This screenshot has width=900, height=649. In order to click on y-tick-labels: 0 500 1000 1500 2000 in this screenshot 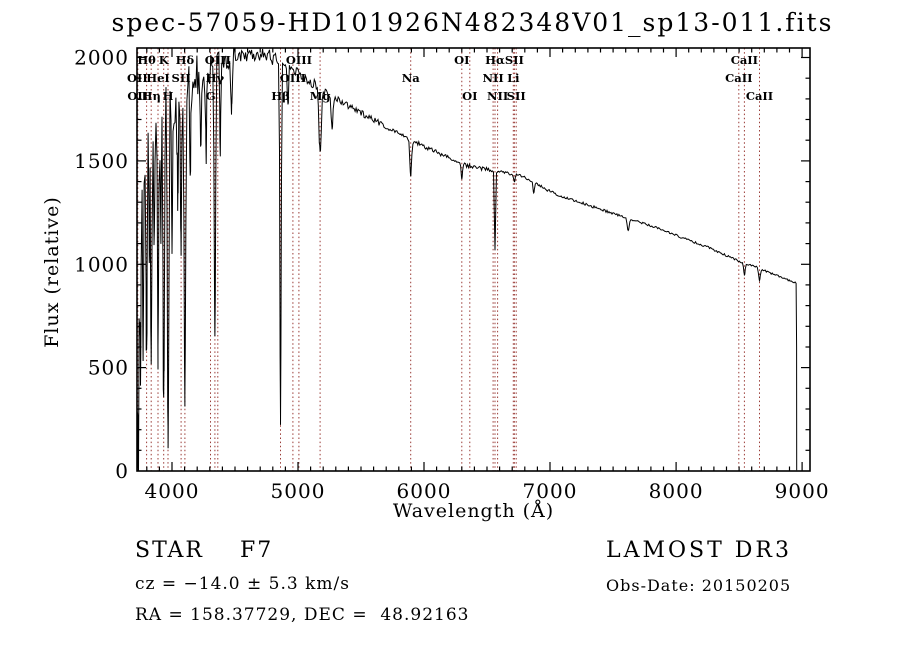, I will do `click(101, 265)`.